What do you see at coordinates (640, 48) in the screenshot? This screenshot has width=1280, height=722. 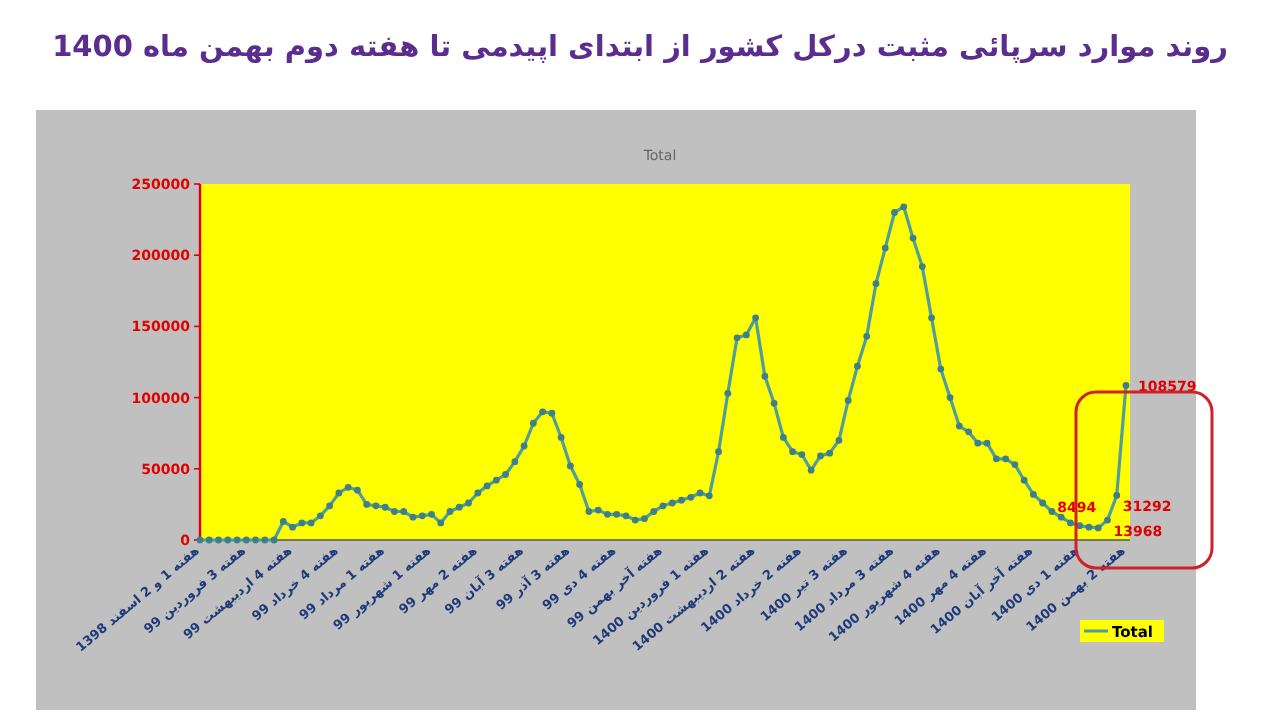 I see `chart-title: روند موارد سرپائی مثبت درکل کشور از ابتدای اپیدمی تا هفته دوم بهمن ماه 1400` at bounding box center [640, 48].